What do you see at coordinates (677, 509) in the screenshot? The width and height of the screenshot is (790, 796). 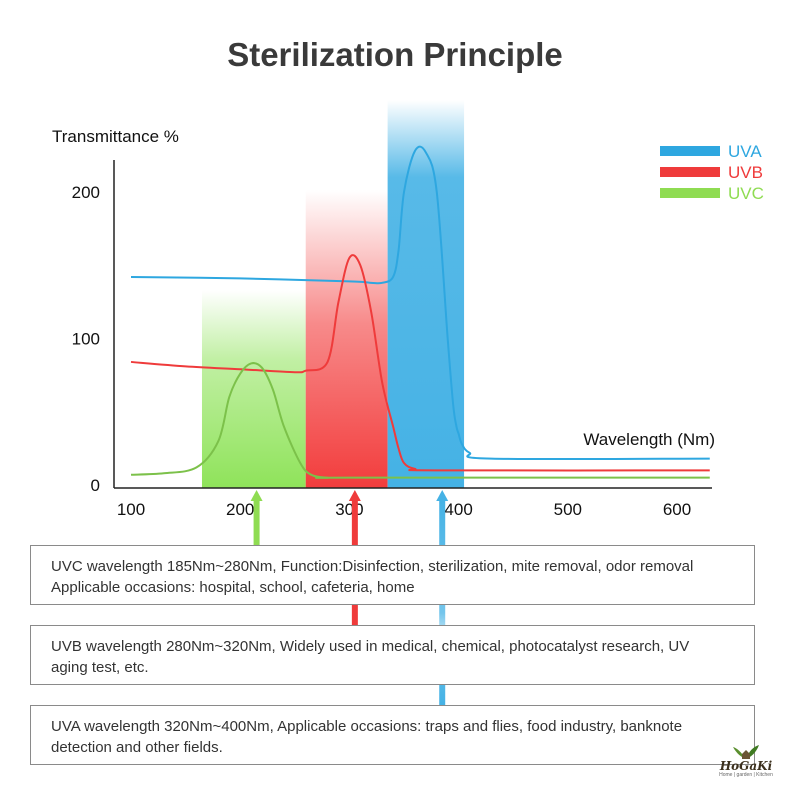 I see `x-tick-label: 600` at bounding box center [677, 509].